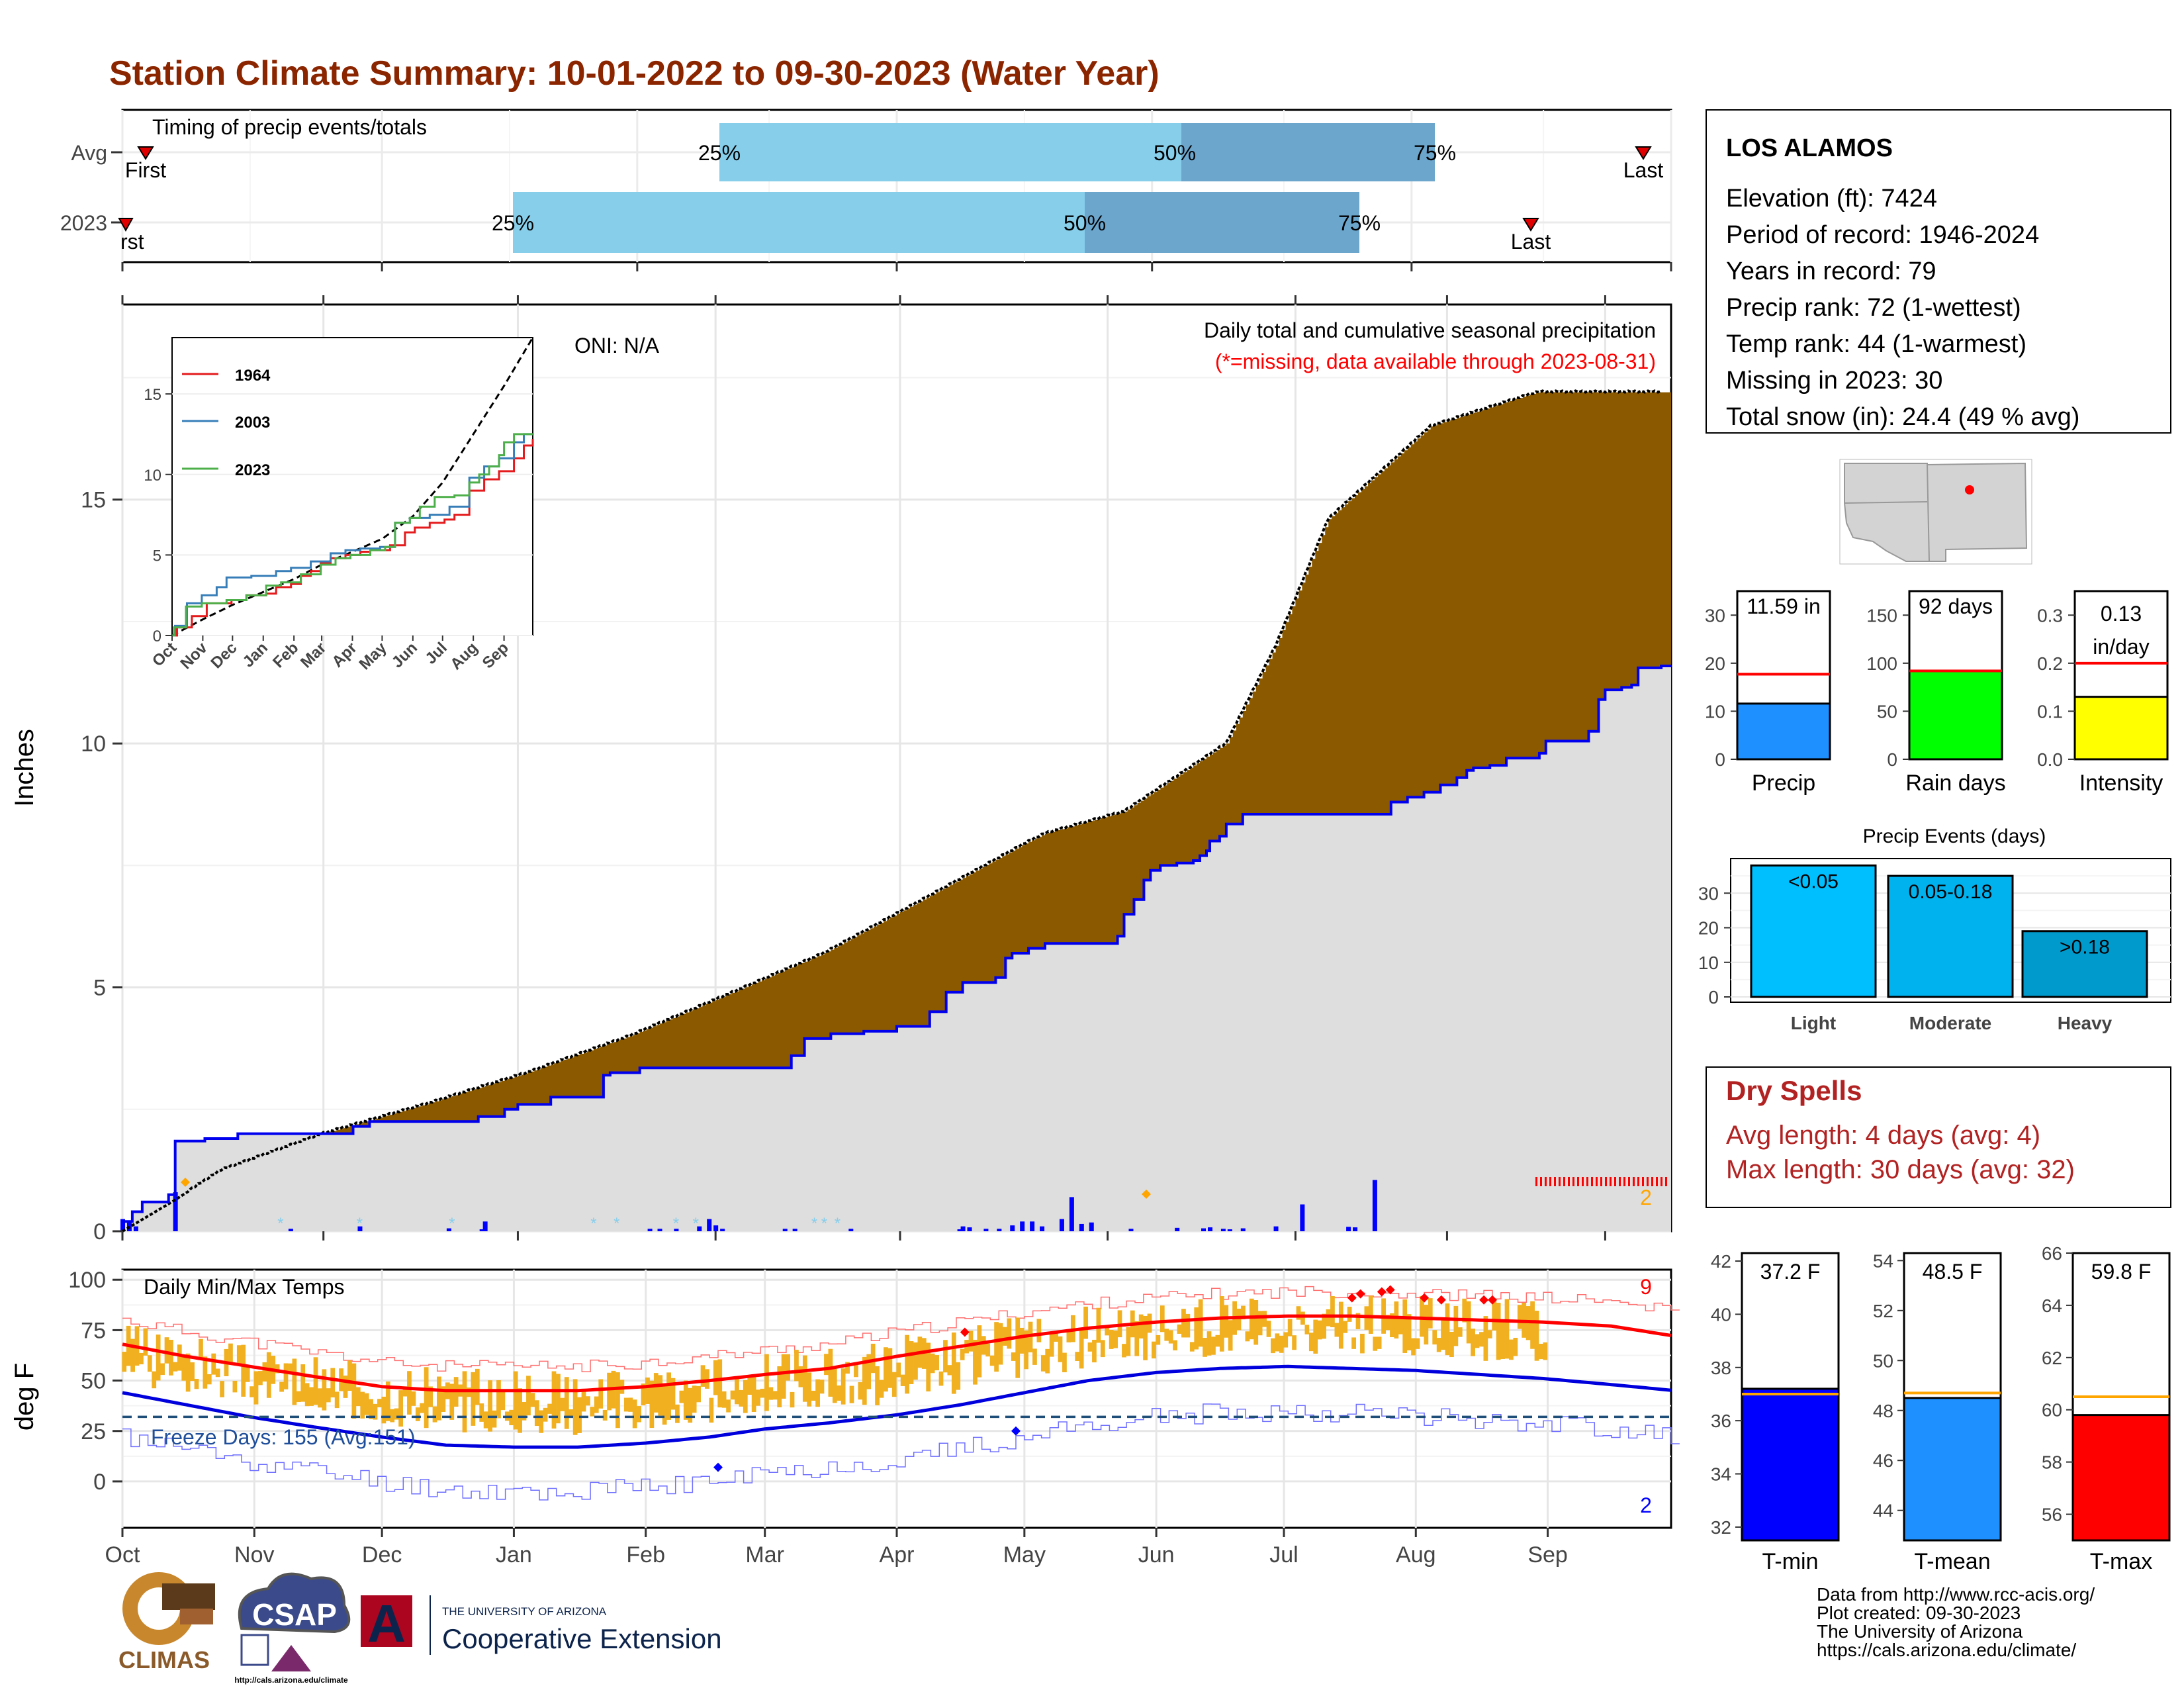 The image size is (2184, 1688). Describe the element at coordinates (1883, 1360) in the screenshot. I see `temp-summary-tick-label: 50` at that location.